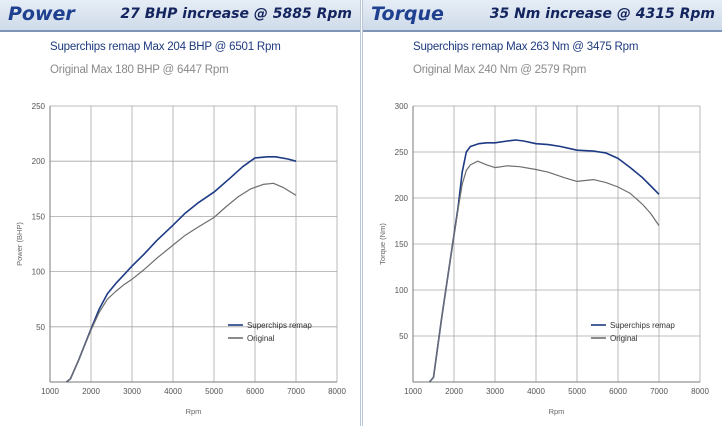 This screenshot has width=722, height=426. I want to click on torque-remap-info: Superchips remap Max 263 Nm @ 3475 Rpm, so click(526, 47).